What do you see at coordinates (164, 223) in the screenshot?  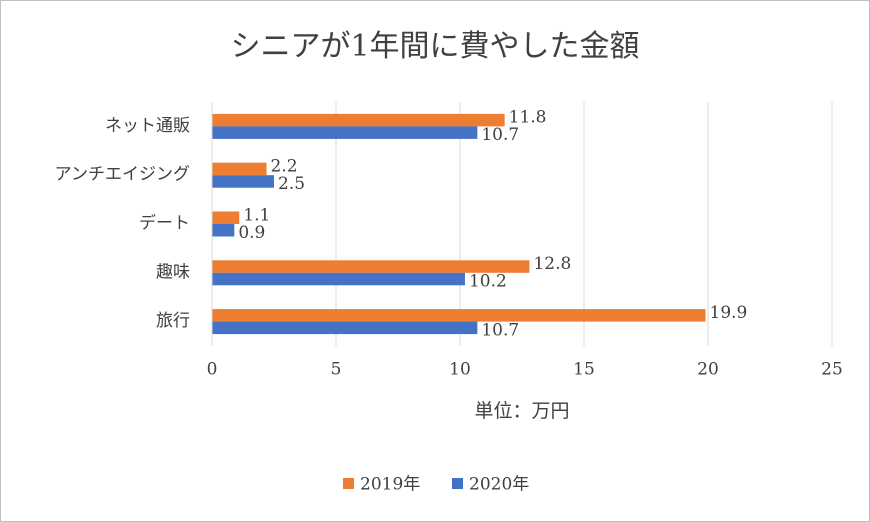 I see `y-tick-label: デート` at bounding box center [164, 223].